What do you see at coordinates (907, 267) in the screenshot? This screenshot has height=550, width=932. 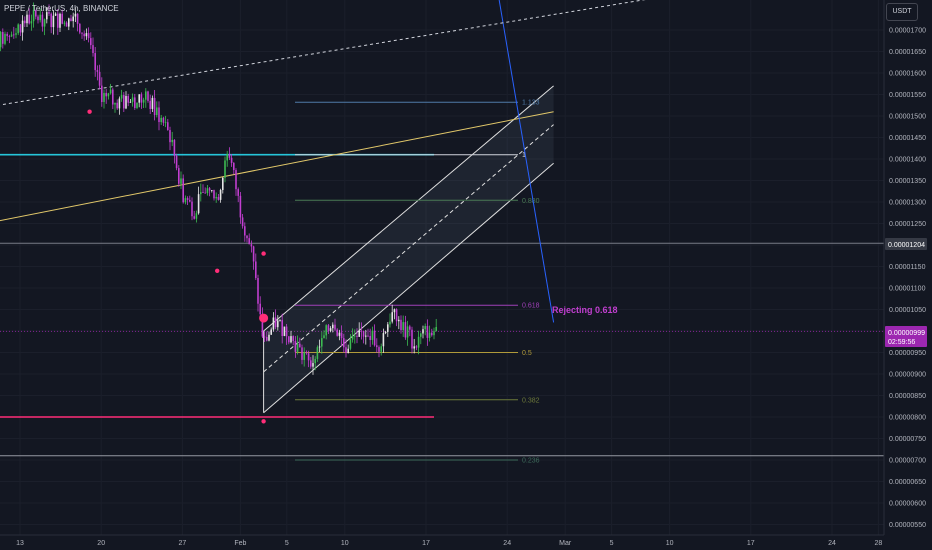 I see `price-tick: 0.00001150` at bounding box center [907, 267].